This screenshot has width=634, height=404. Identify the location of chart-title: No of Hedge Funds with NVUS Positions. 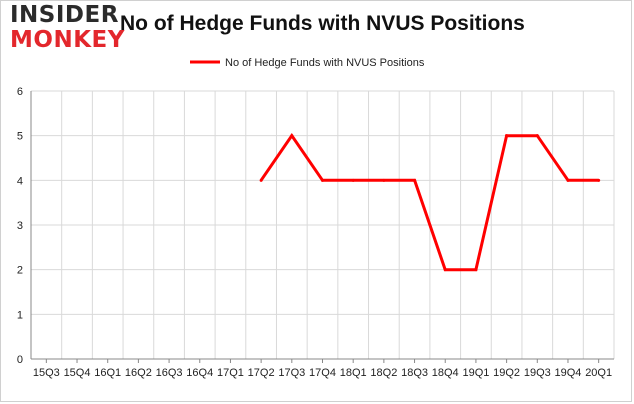
(322, 23).